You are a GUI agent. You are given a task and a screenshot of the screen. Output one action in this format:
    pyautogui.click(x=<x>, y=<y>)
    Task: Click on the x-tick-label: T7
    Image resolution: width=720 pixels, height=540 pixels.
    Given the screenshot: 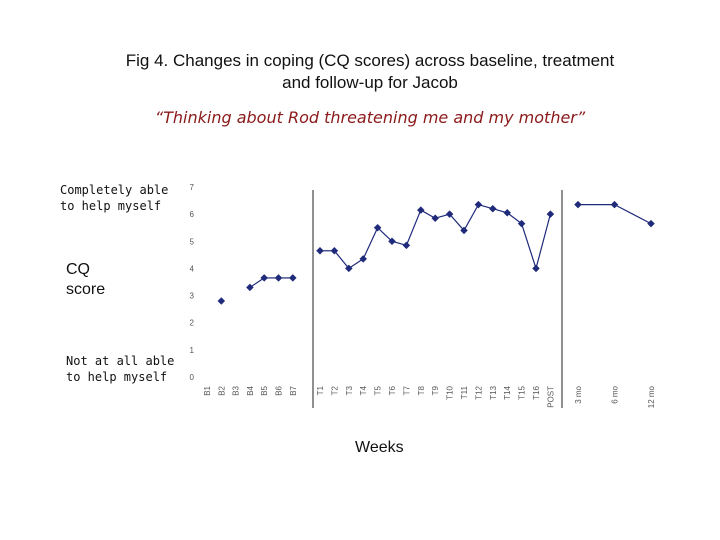 What is the action you would take?
    pyautogui.click(x=406, y=390)
    